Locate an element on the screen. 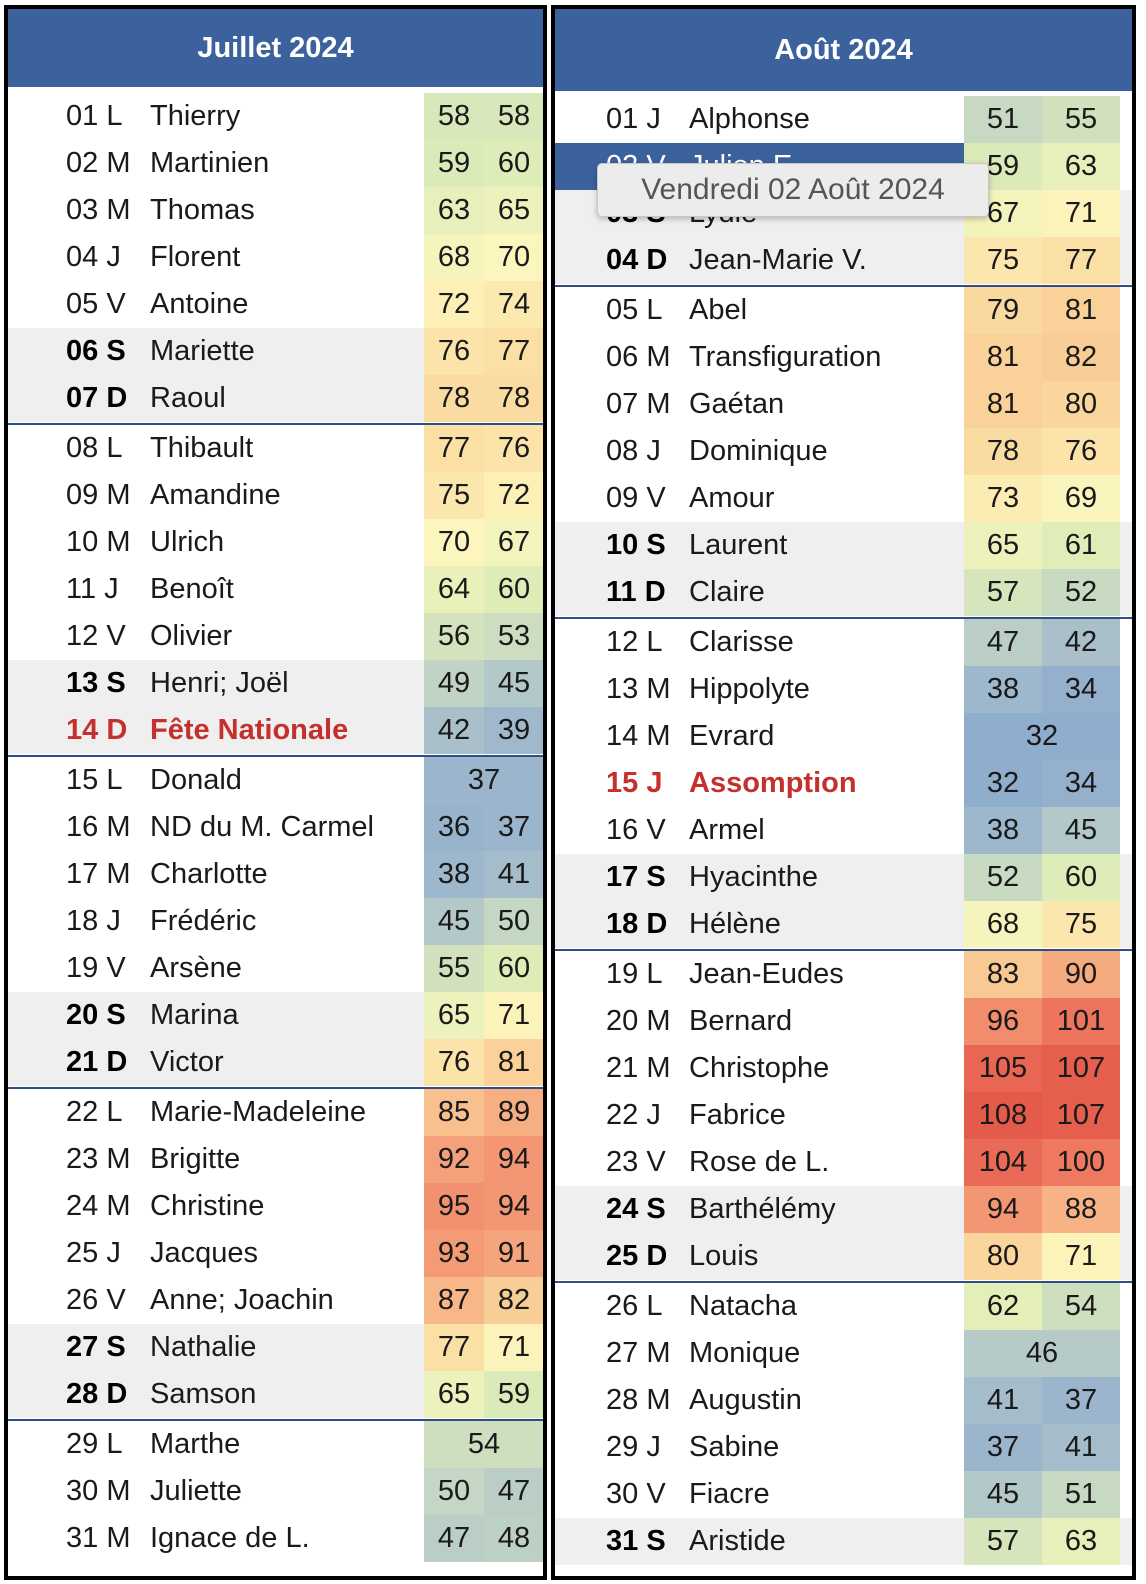 This screenshot has width=1146, height=1584. value-cell-second: 107 is located at coordinates (1081, 1068).